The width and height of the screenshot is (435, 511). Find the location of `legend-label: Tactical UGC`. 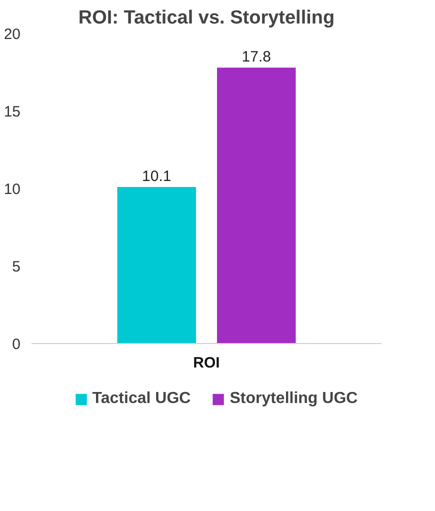

legend-label: Tactical UGC is located at coordinates (141, 399).